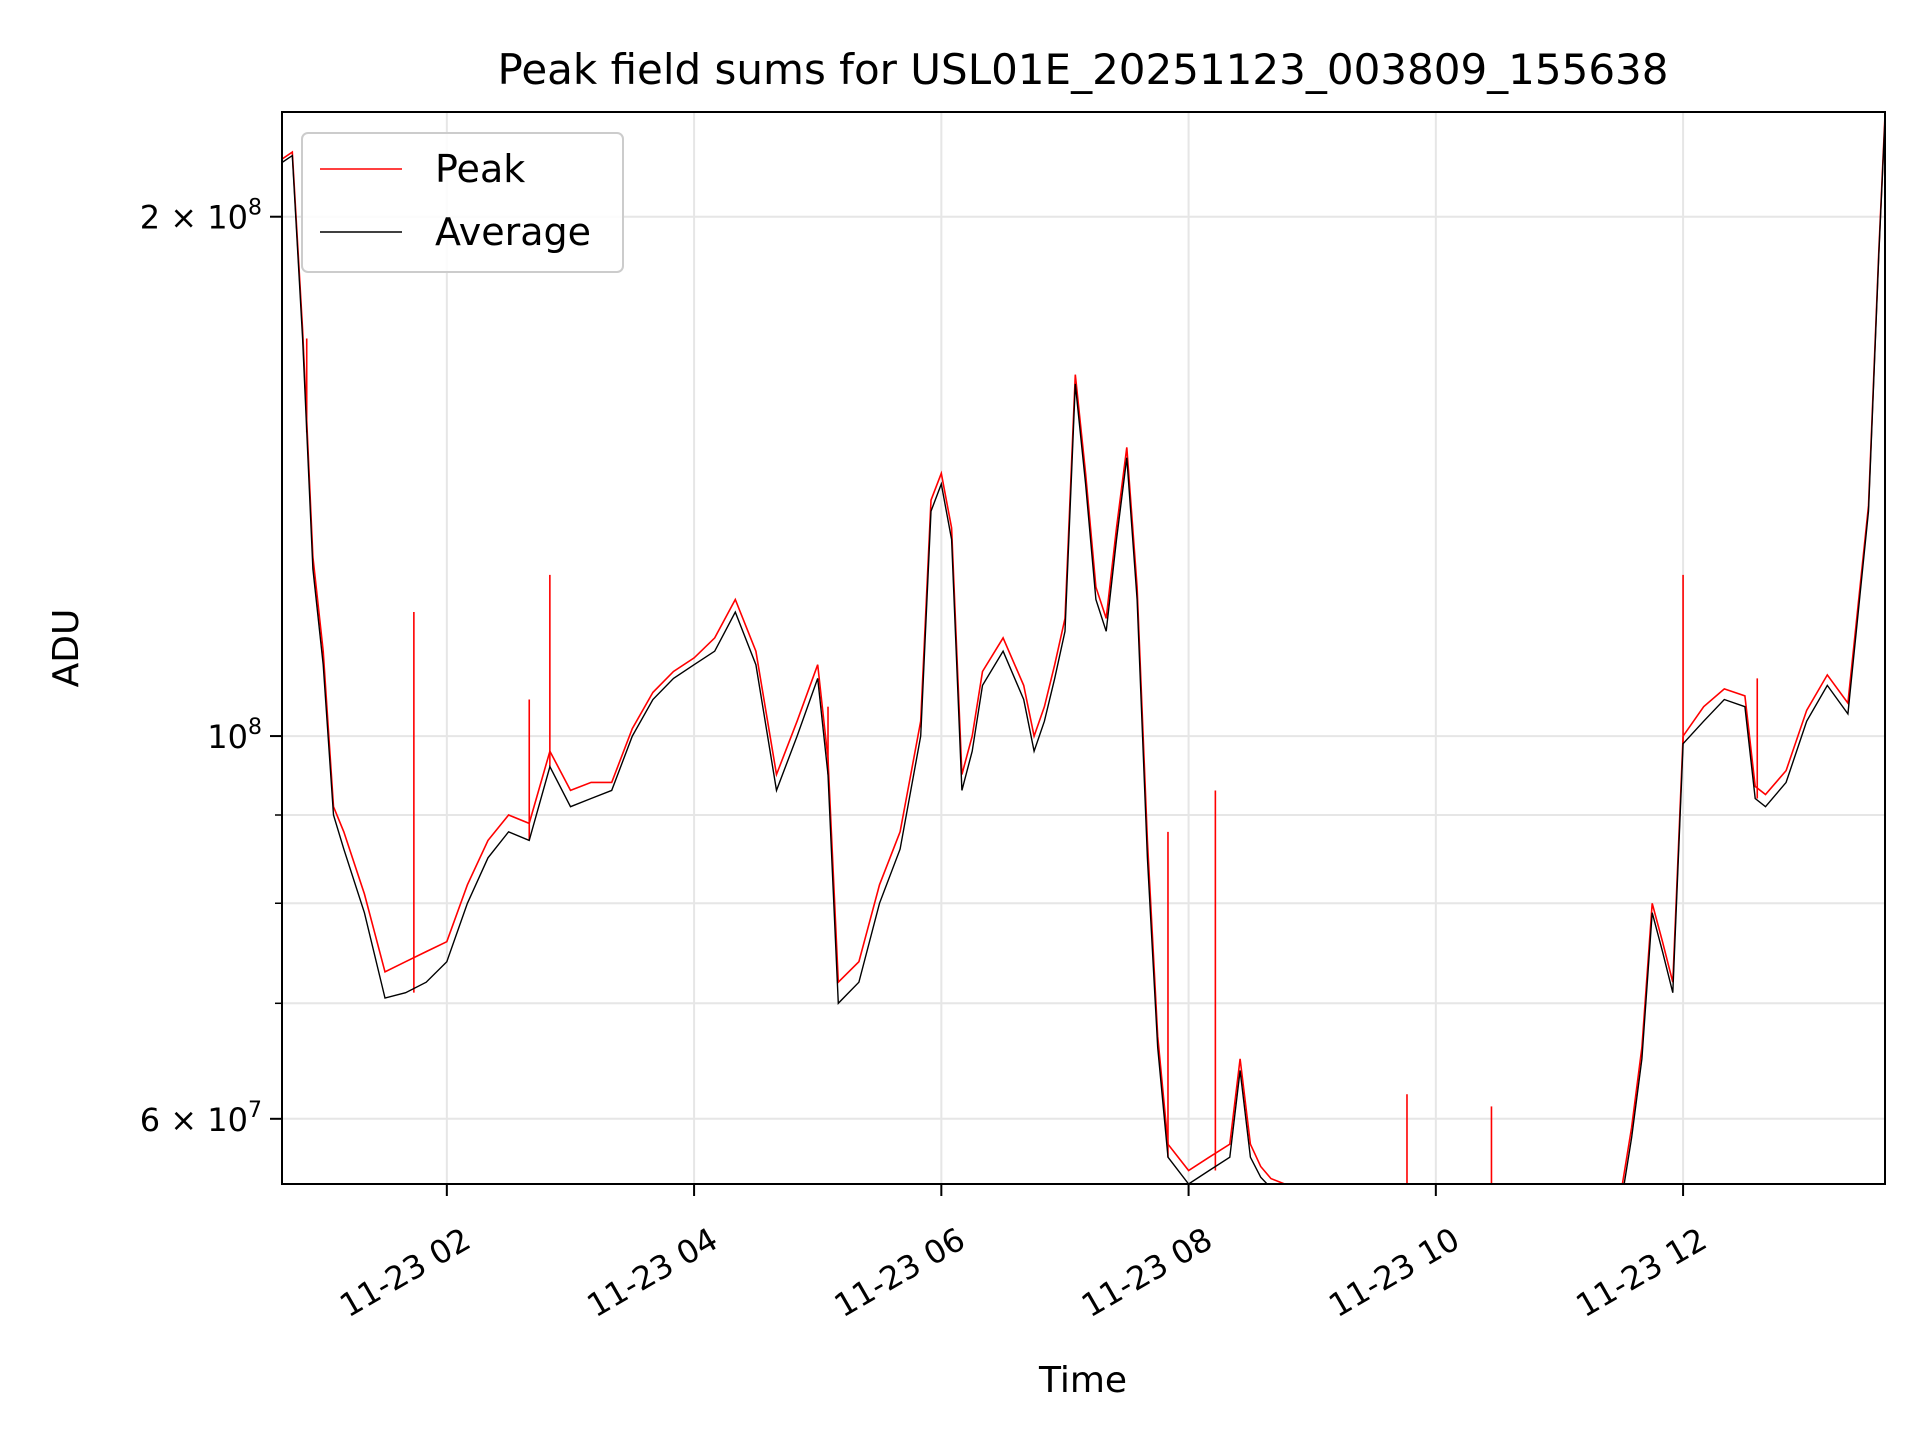  Describe the element at coordinates (513, 232) in the screenshot. I see `legend-average-label: Average` at that location.